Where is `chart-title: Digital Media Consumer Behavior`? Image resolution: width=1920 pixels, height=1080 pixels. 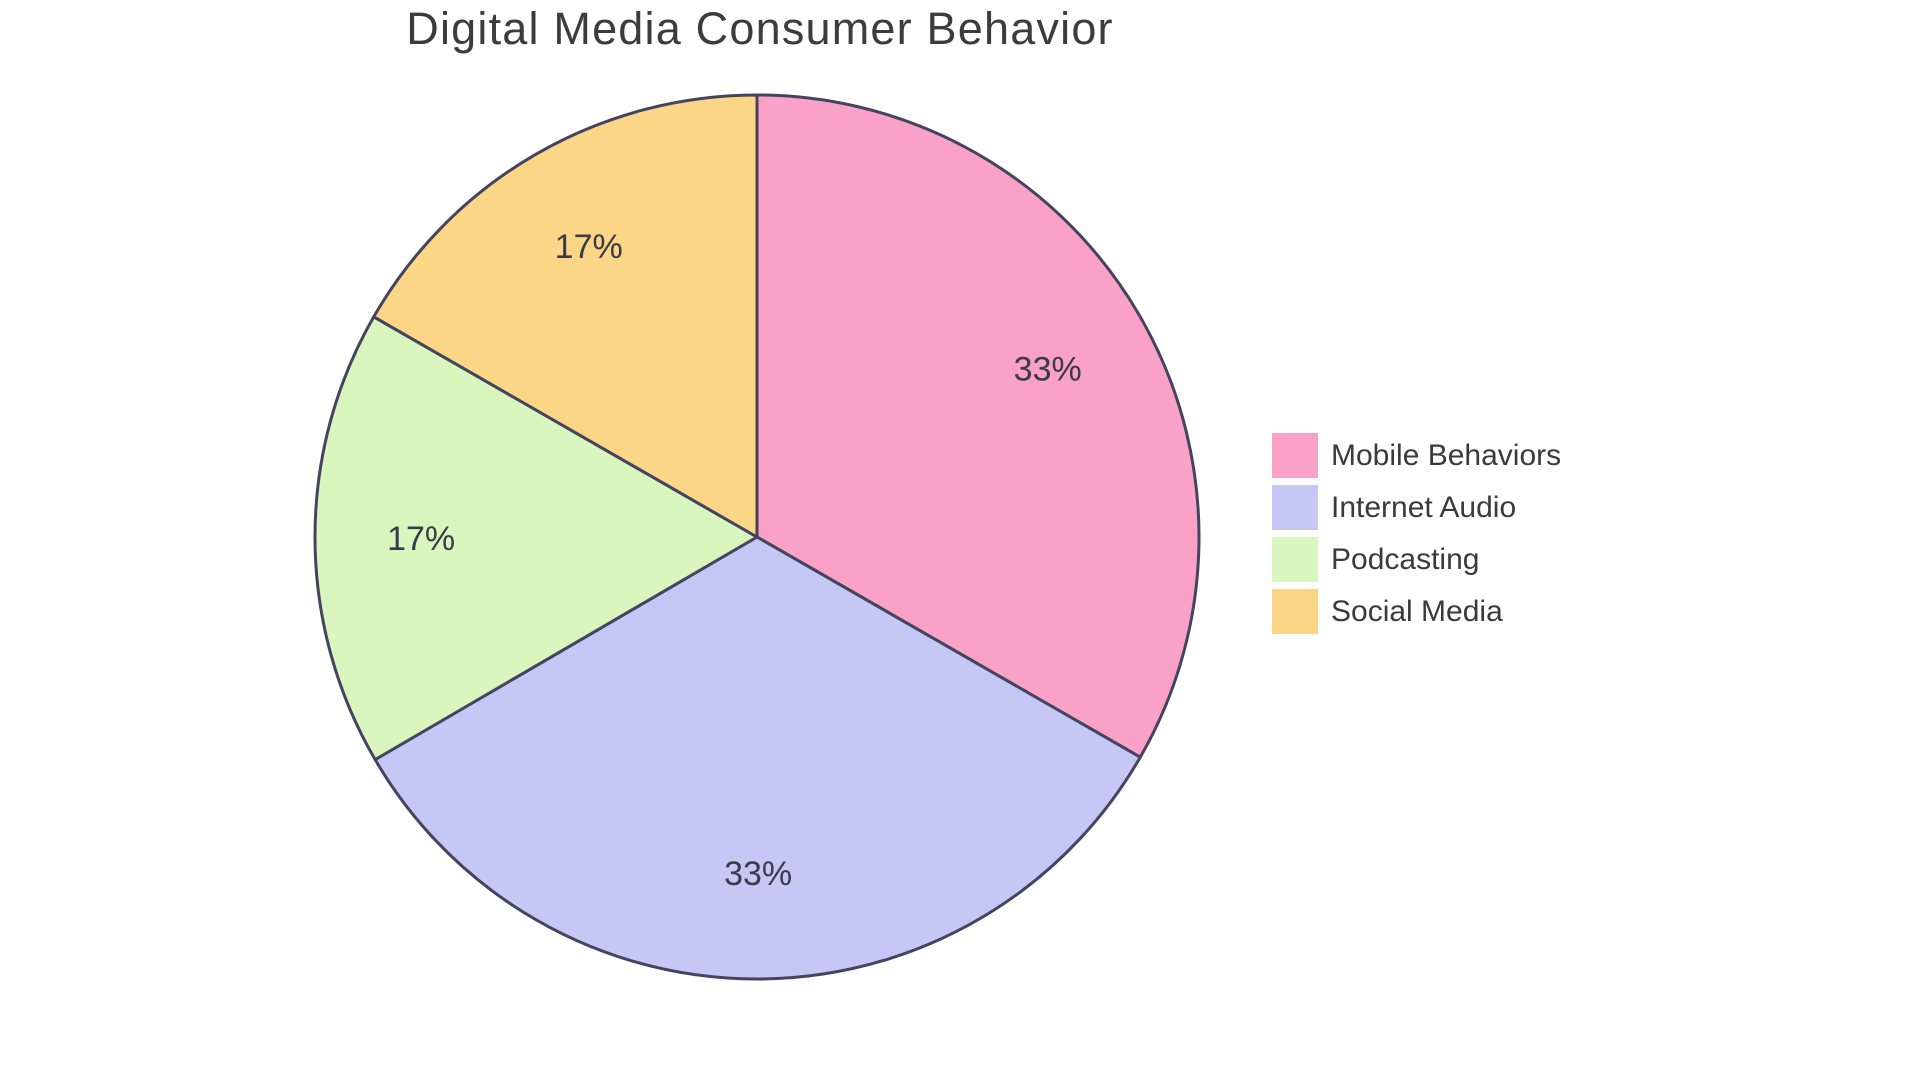
chart-title: Digital Media Consumer Behavior is located at coordinates (760, 28).